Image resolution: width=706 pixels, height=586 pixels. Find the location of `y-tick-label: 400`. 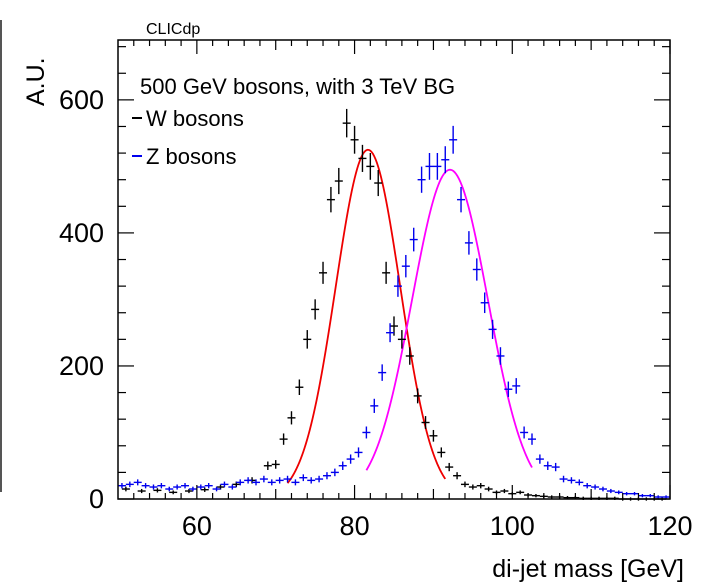

y-tick-label: 400 is located at coordinates (81, 233).